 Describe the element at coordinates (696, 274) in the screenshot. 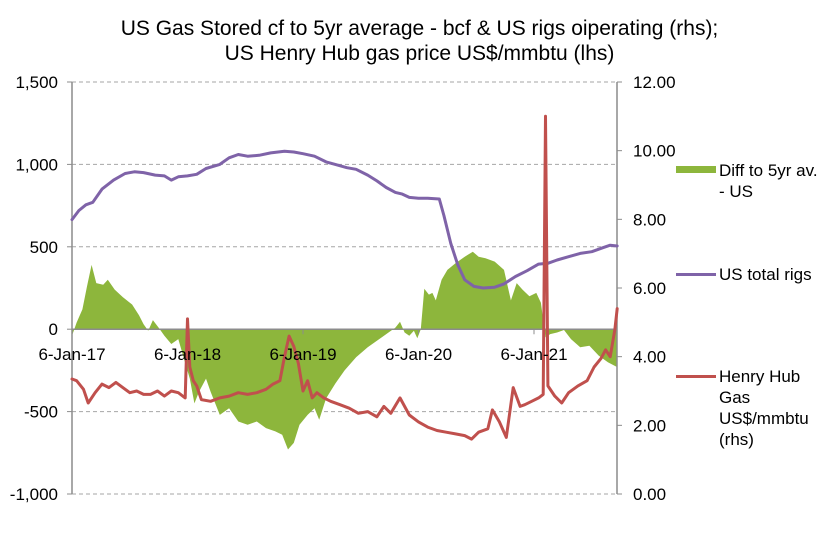

I see `legend-swatch-us-total-rigs` at that location.